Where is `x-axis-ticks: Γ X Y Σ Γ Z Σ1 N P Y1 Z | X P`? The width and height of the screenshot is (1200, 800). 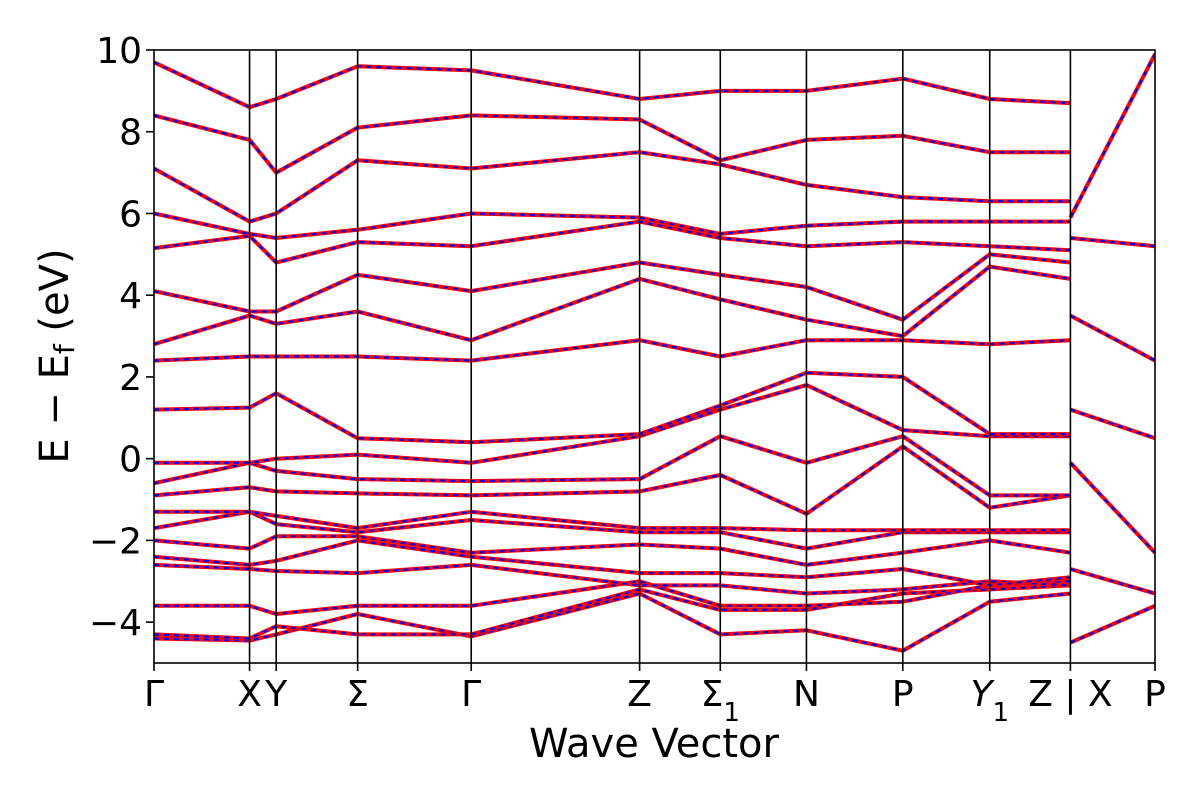
x-axis-ticks: Γ X Y Σ Γ Z Σ1 N P Y1 Z | X P is located at coordinates (655, 695).